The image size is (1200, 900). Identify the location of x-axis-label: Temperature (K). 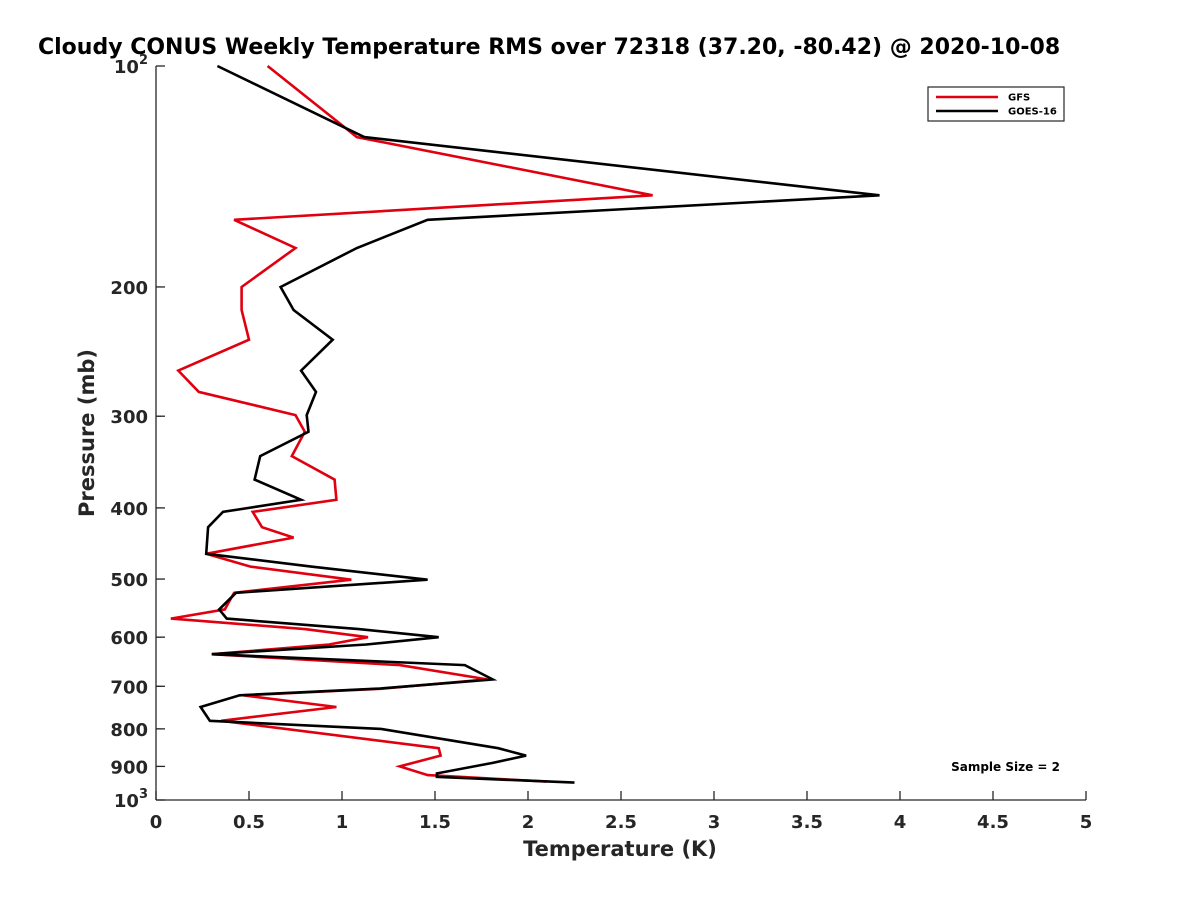
(620, 849).